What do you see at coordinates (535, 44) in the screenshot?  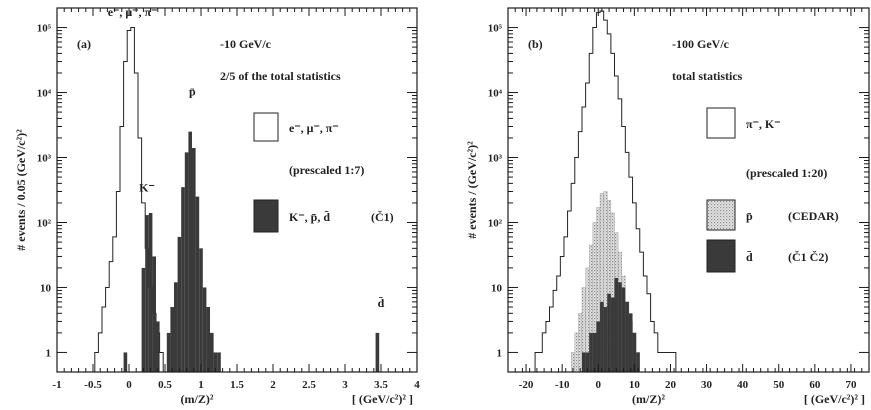 I see `panel-label: (b)` at bounding box center [535, 44].